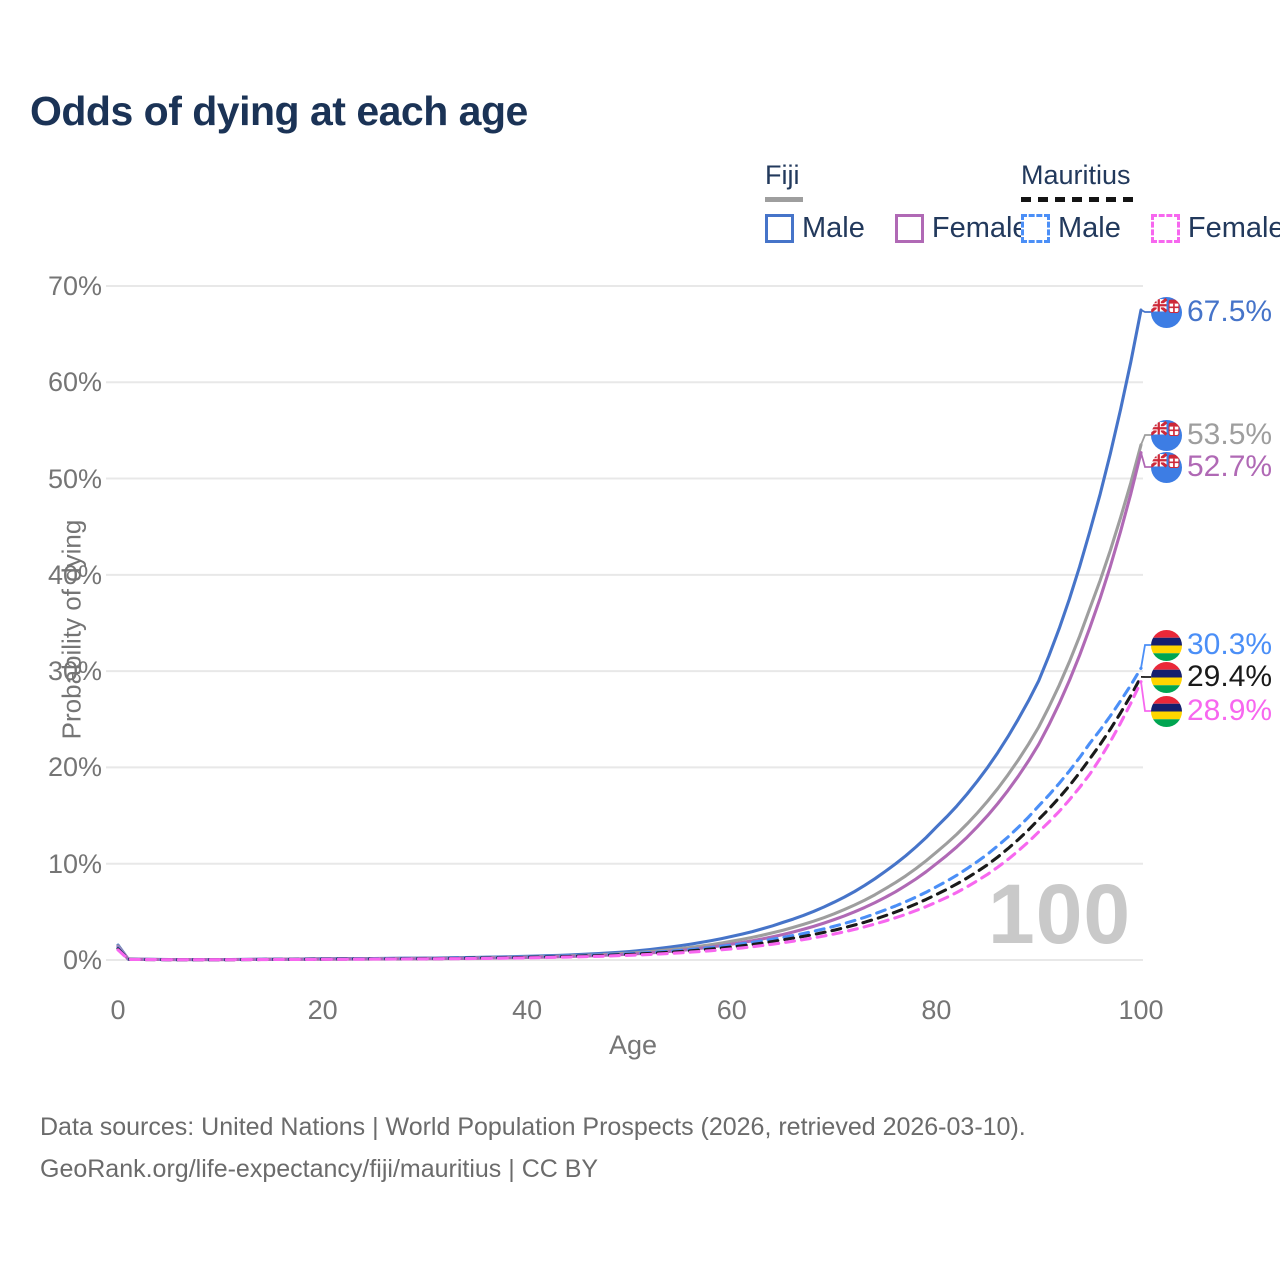 This screenshot has height=1280, width=1280. What do you see at coordinates (779, 228) in the screenshot?
I see `legend-fiji-male-swatch` at bounding box center [779, 228].